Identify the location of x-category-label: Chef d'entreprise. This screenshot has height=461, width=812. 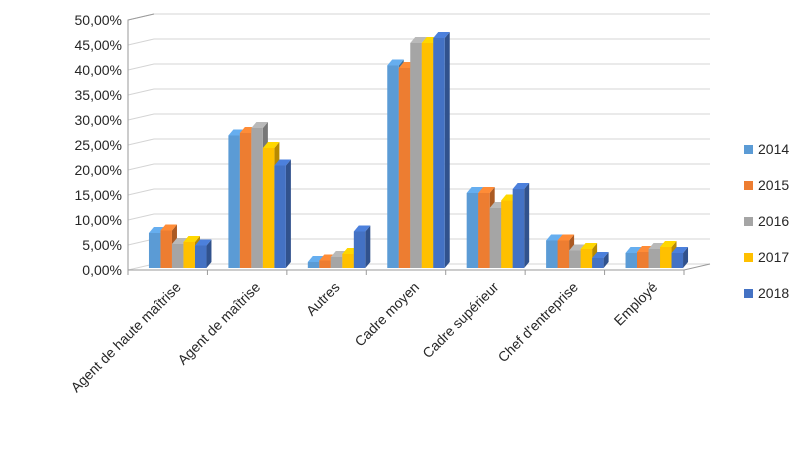
(538, 322).